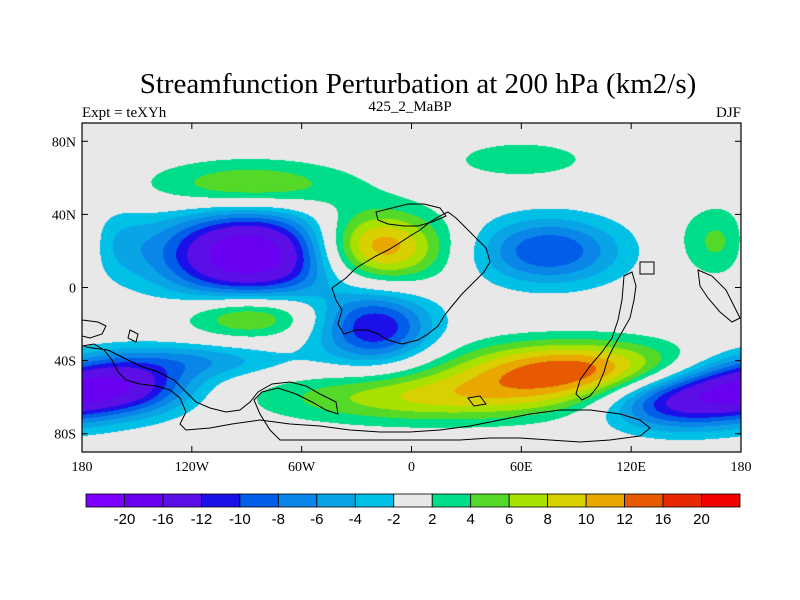 The height and width of the screenshot is (600, 800). Describe the element at coordinates (393, 519) in the screenshot. I see `colorbar-label-7: -2` at that location.